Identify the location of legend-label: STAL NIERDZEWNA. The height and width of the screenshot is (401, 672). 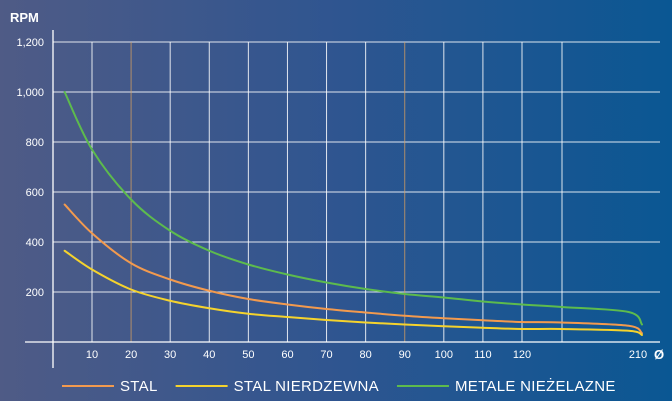
(306, 386).